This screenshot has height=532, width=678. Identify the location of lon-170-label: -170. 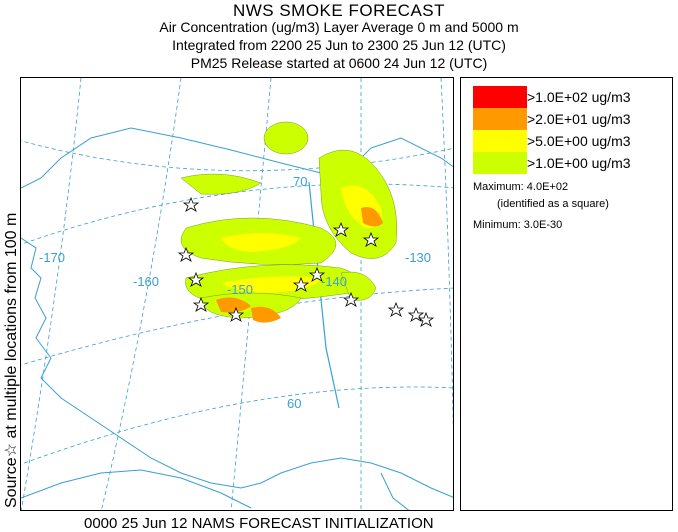
(52, 257).